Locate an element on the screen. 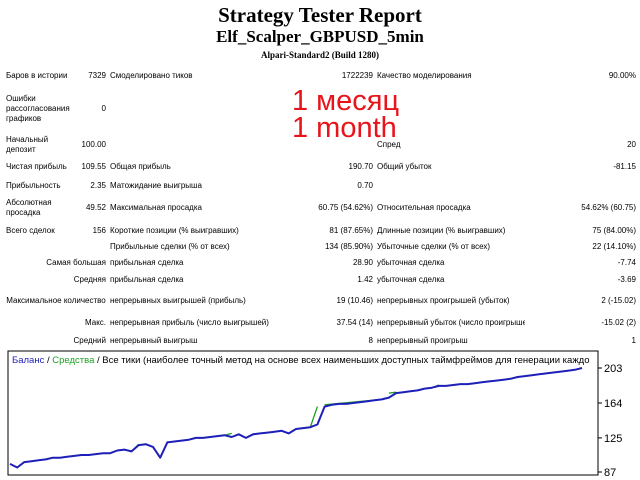  stat-label: Короткие позиции (% выигравших) is located at coordinates (174, 230).